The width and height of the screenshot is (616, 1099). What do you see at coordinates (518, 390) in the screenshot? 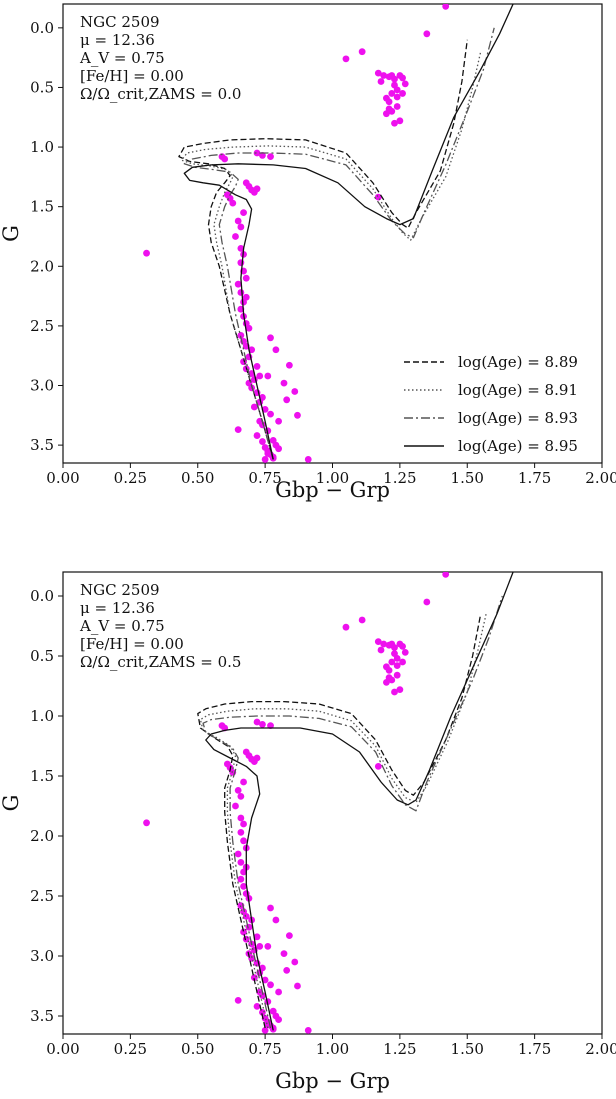
I see `legend-label: log(Age) = 8.91` at bounding box center [518, 390].